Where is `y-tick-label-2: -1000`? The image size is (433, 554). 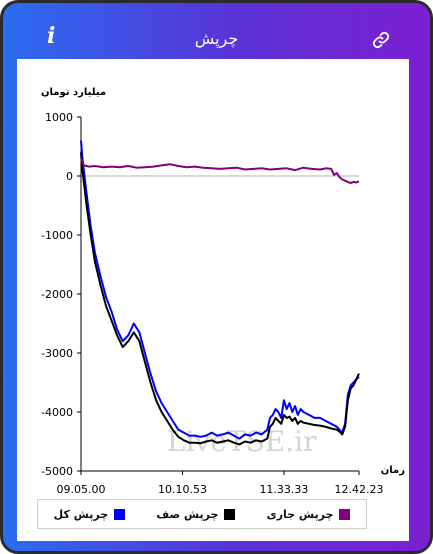
y-tick-label-2: -1000 is located at coordinates (57, 235).